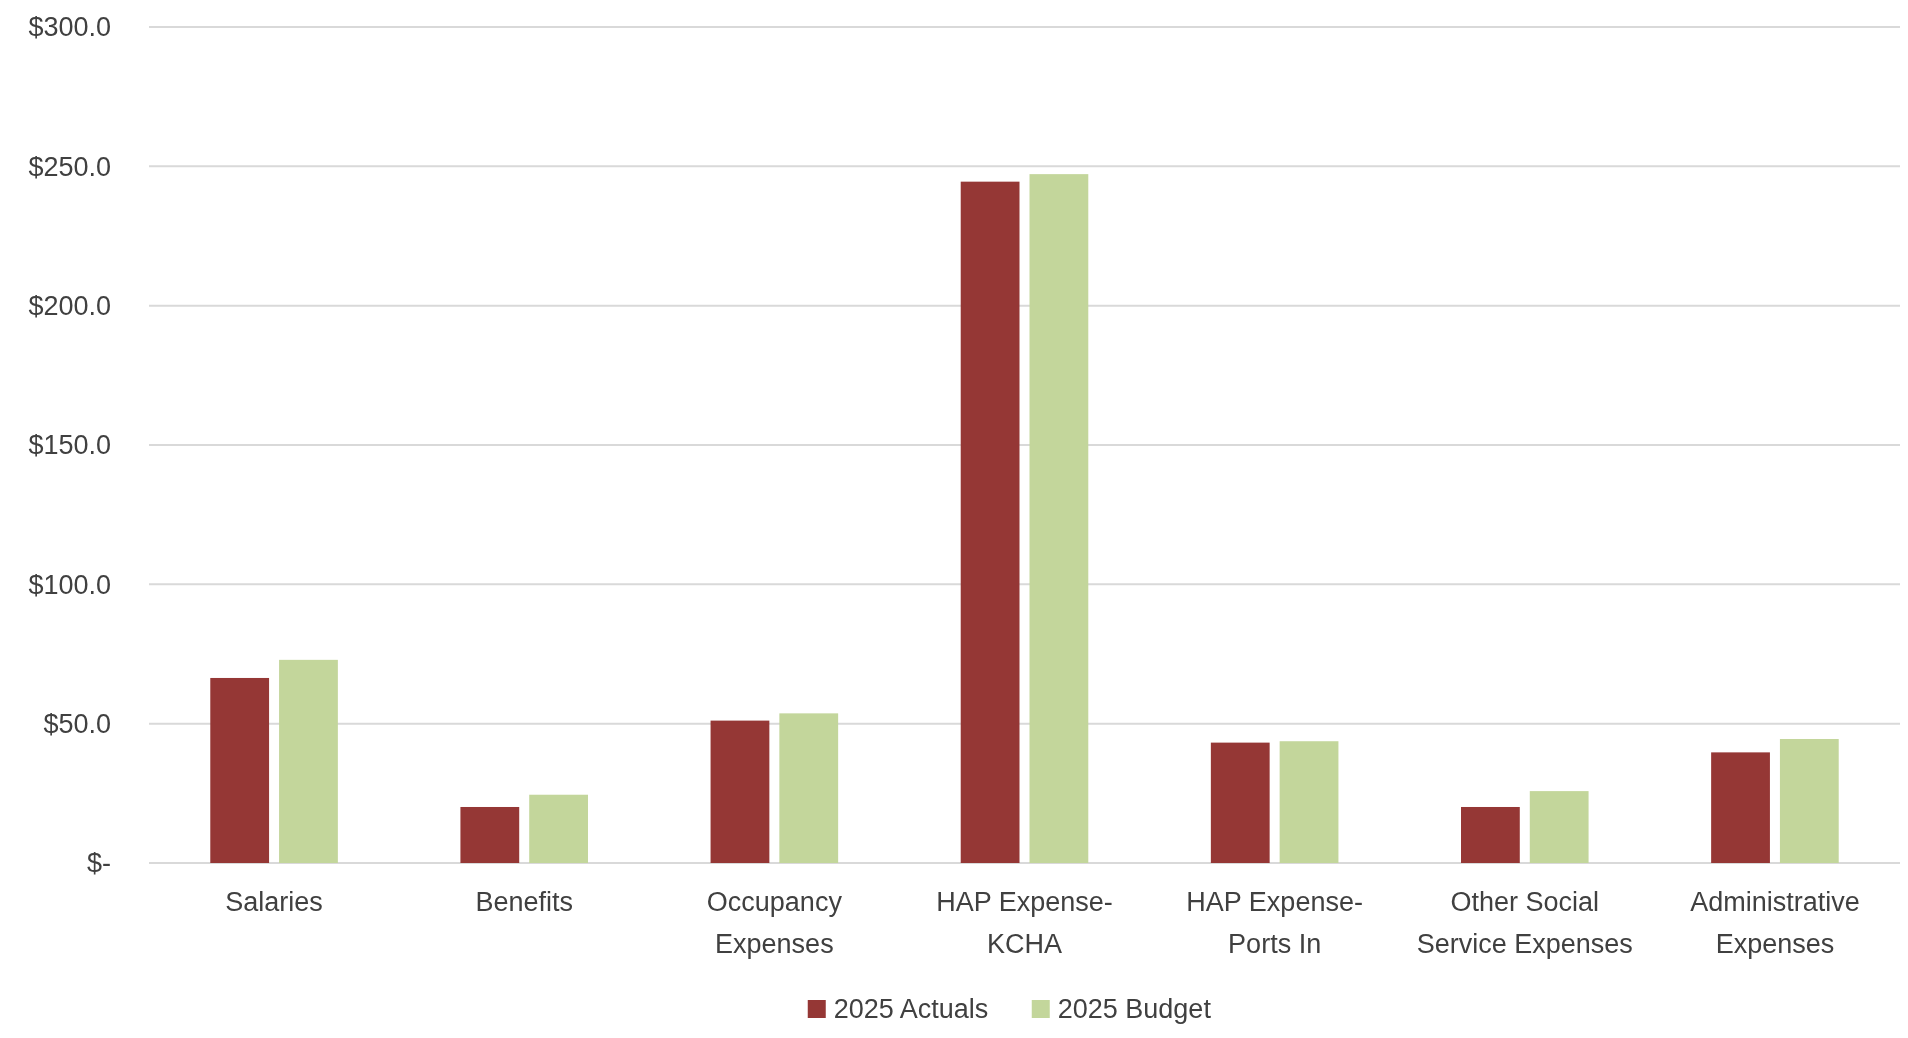 The image size is (1908, 1038). What do you see at coordinates (774, 923) in the screenshot?
I see `x-tick-label: Occupancy Expenses` at bounding box center [774, 923].